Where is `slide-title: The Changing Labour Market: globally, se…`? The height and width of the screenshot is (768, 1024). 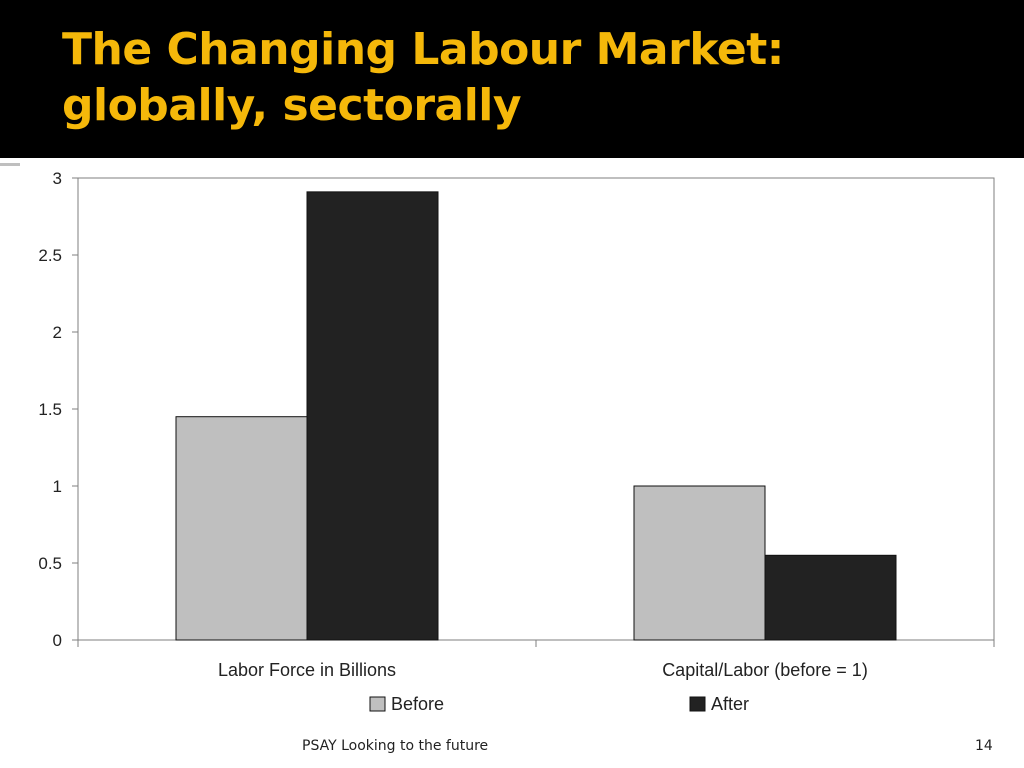
slide-title: The Changing Labour Market: globally, se… is located at coordinates (423, 78).